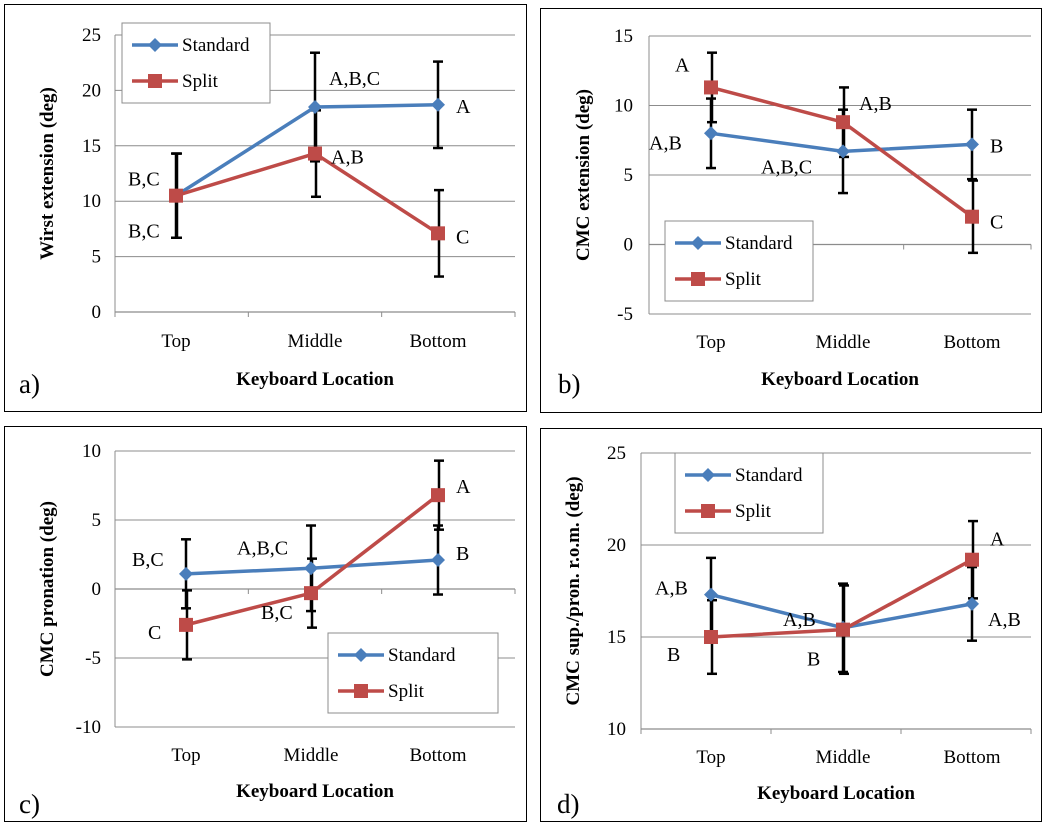 The image size is (1046, 826). What do you see at coordinates (739, 261) in the screenshot?
I see `chart-b-legend: Standard Split` at bounding box center [739, 261].